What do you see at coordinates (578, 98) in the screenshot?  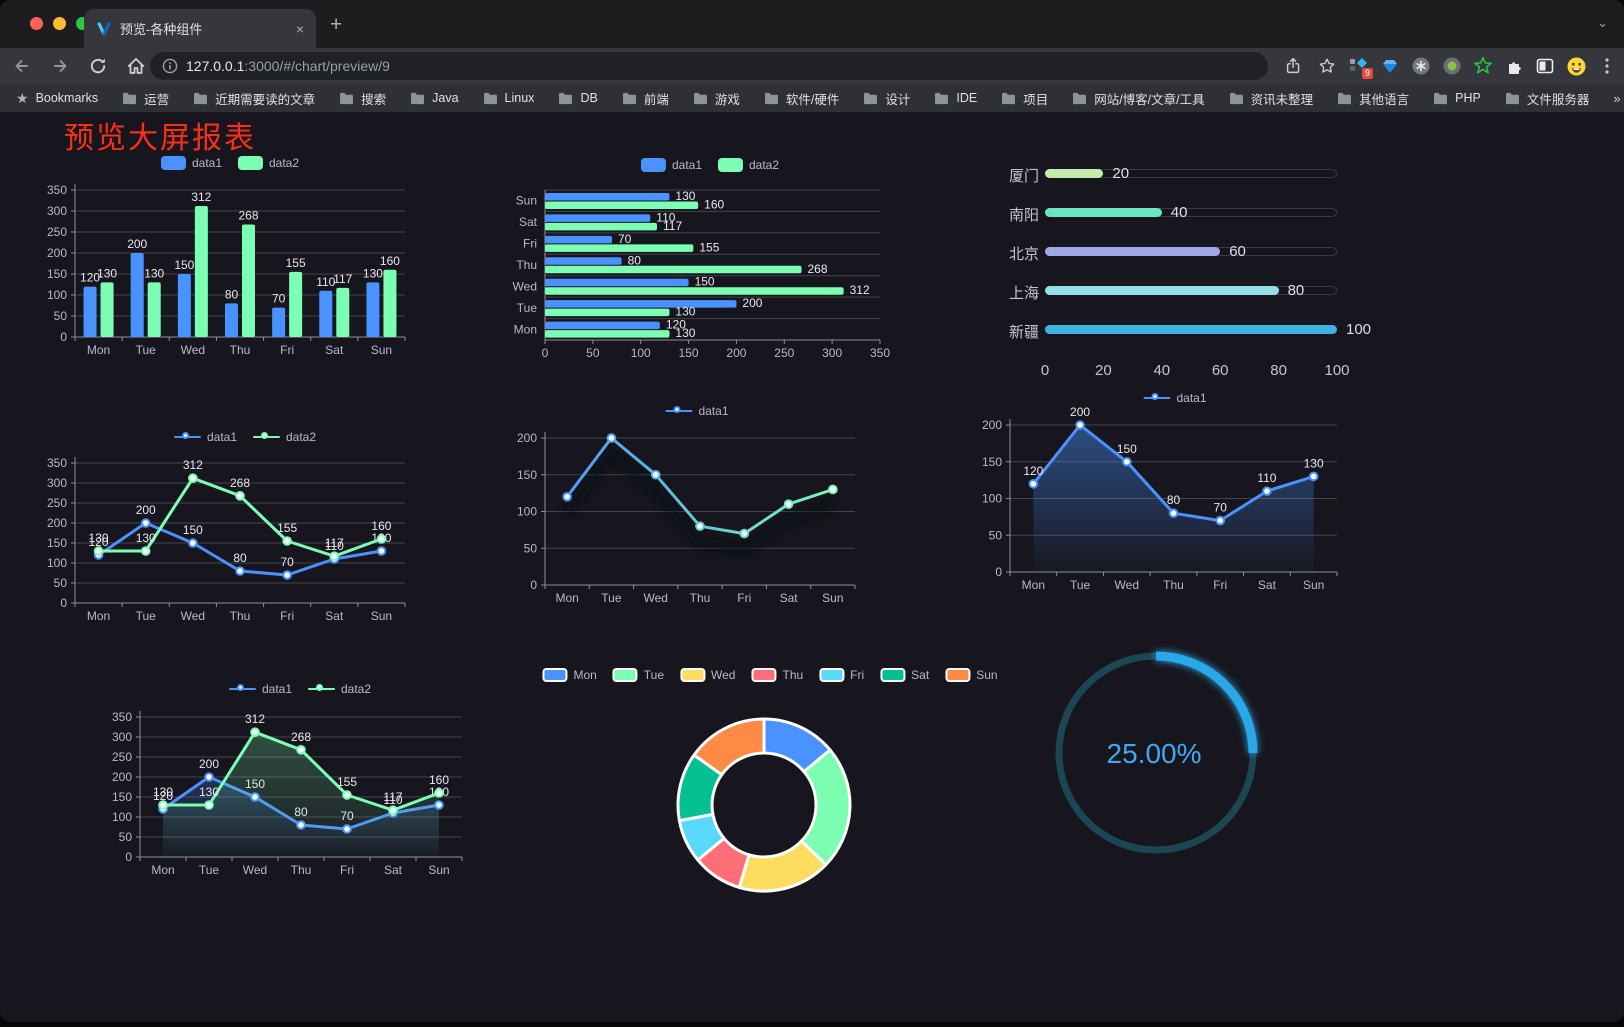 I see `bookmark-folder-DB: DB` at bounding box center [578, 98].